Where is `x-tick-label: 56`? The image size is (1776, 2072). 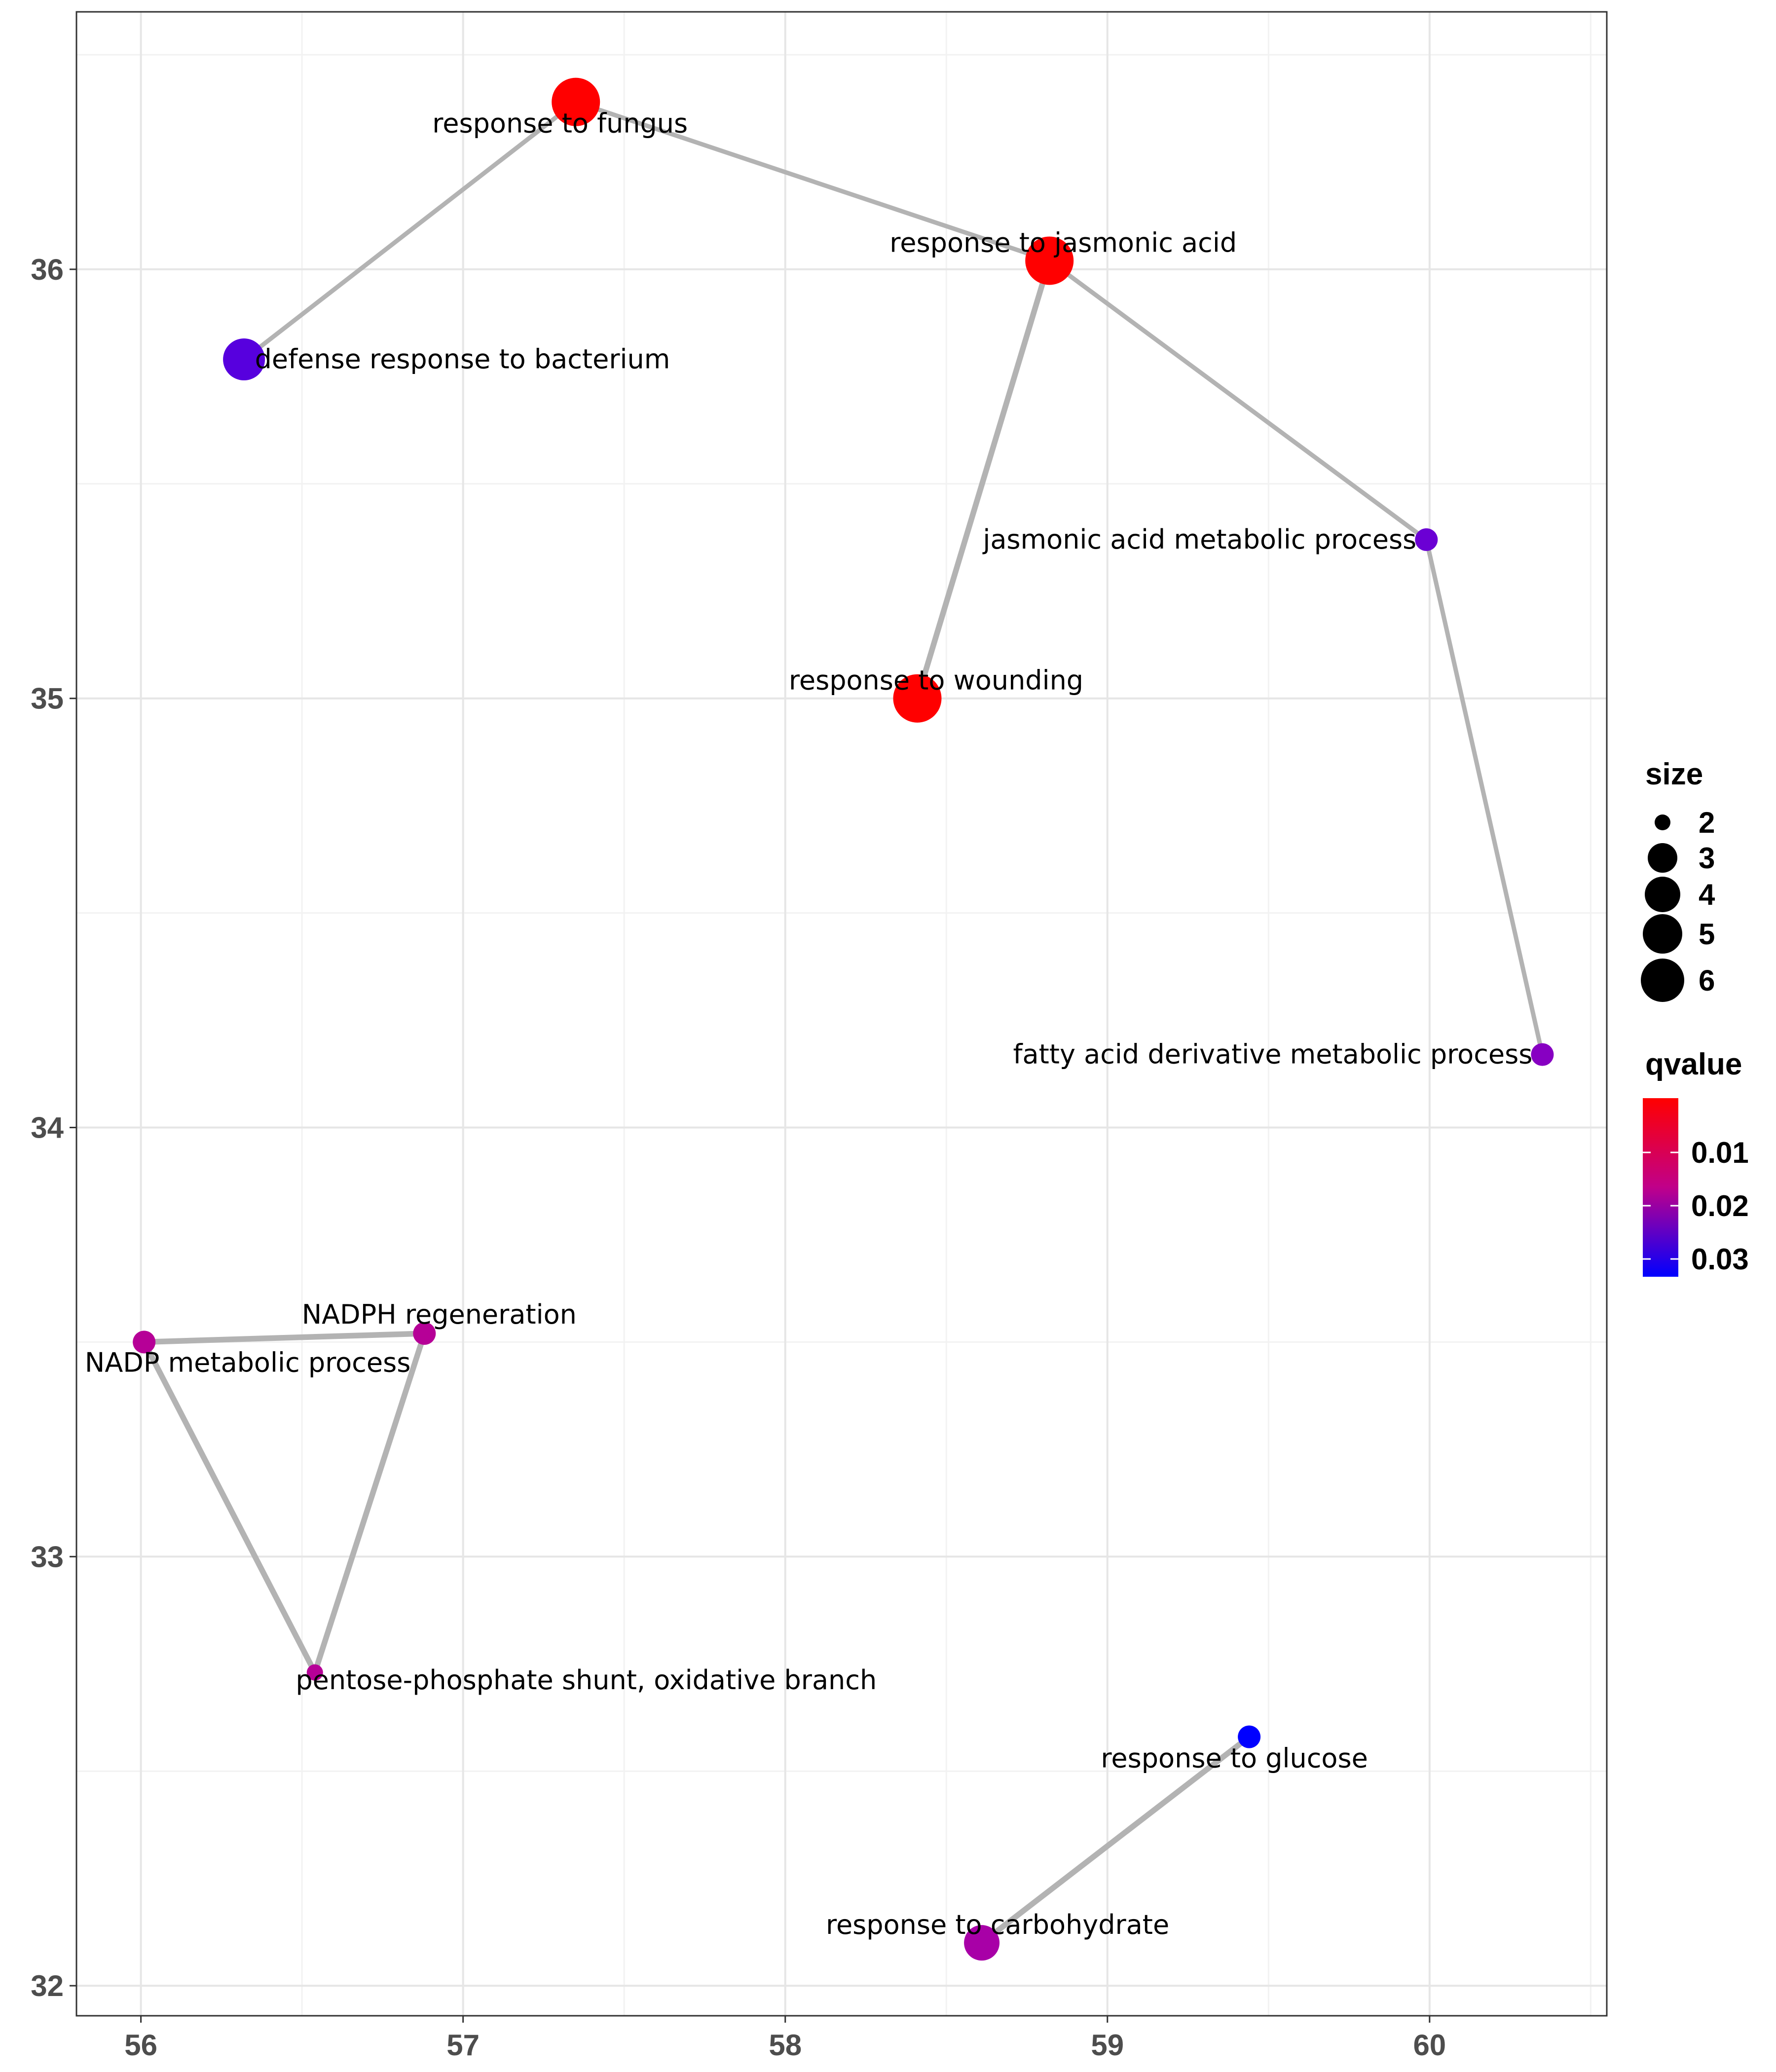
x-tick-label: 56 is located at coordinates (141, 2046).